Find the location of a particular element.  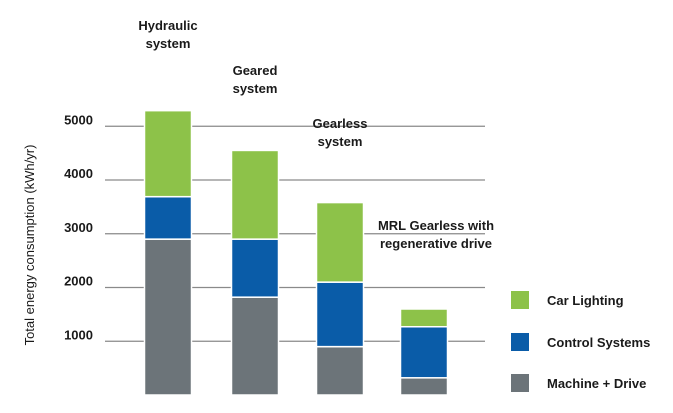

category-label: Hydraulic is located at coordinates (167, 25).